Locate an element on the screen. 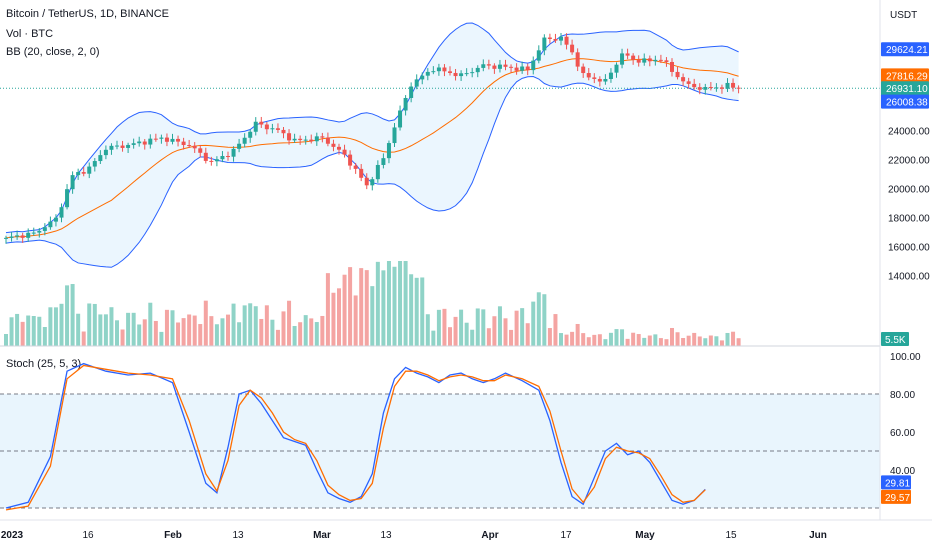  price-tick-label: 22000.00 is located at coordinates (909, 161).